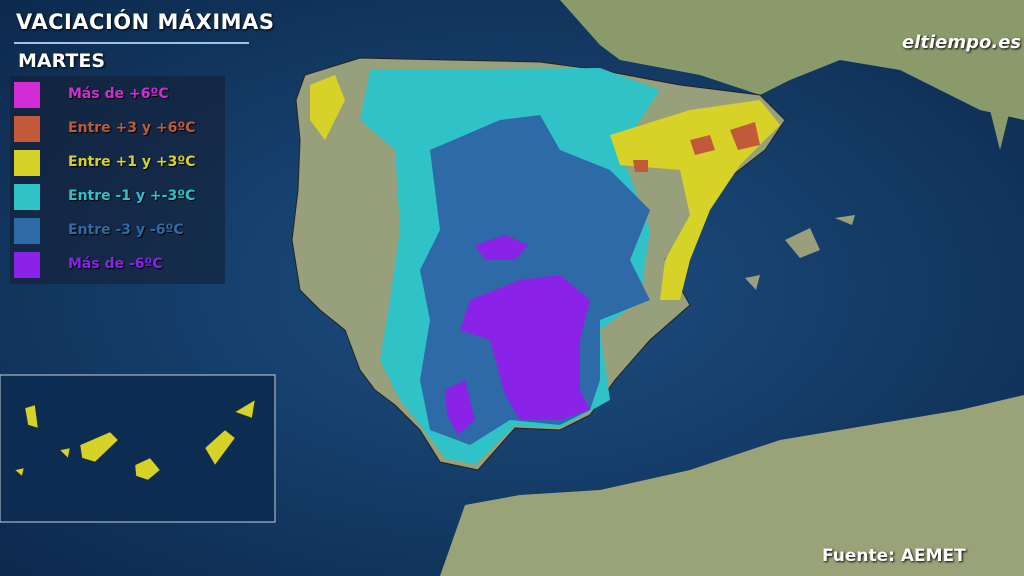  Describe the element at coordinates (800, 252) in the screenshot. I see `balearic-islands` at that location.